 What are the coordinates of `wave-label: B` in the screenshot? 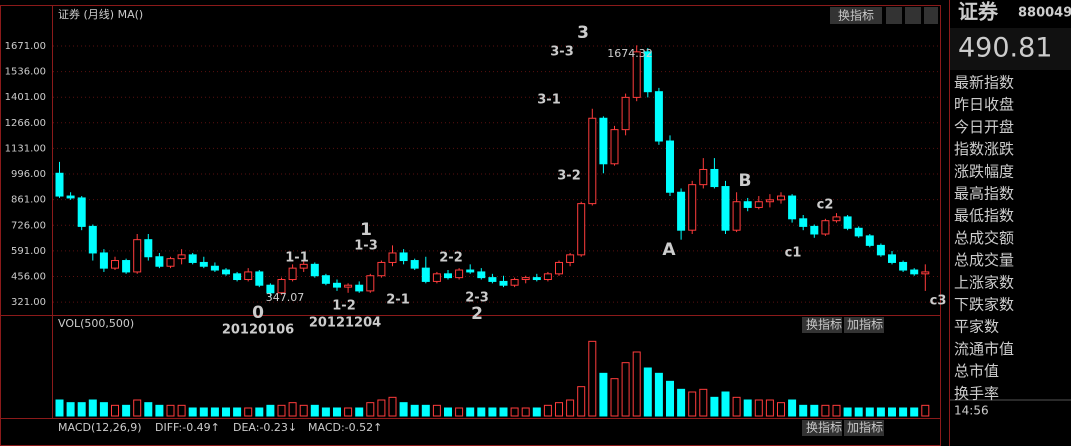 It's located at (745, 181).